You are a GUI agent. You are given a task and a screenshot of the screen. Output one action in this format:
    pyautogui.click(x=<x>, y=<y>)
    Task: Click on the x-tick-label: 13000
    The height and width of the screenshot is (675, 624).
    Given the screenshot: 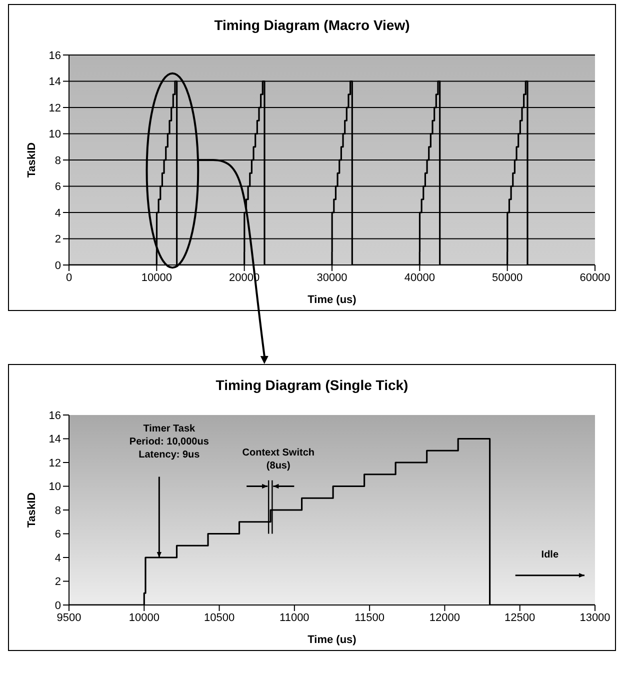 What is the action you would take?
    pyautogui.click(x=595, y=618)
    